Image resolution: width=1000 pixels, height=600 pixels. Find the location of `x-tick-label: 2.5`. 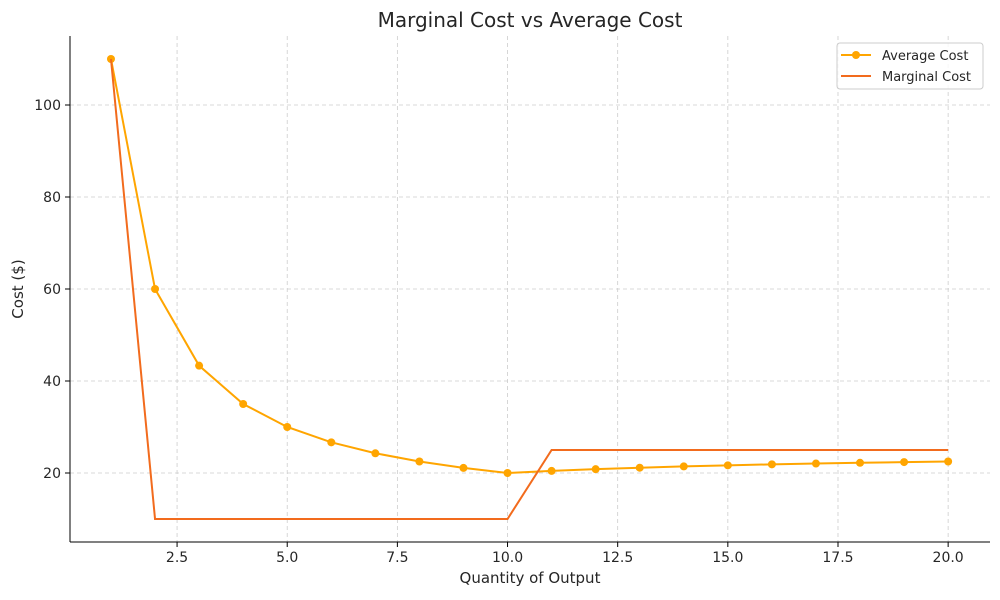

x-tick-label: 2.5 is located at coordinates (177, 558).